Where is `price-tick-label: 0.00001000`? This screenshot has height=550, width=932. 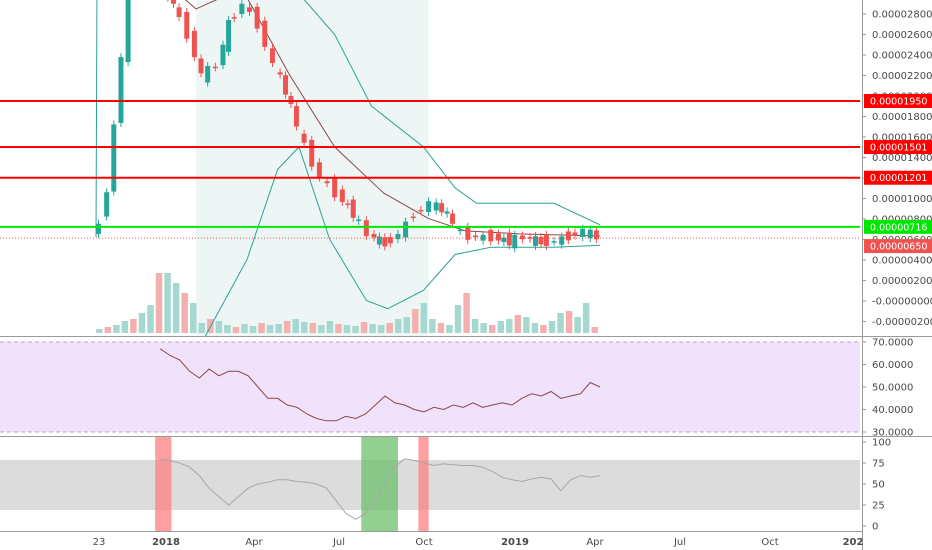
price-tick-label: 0.00001000 is located at coordinates (902, 199).